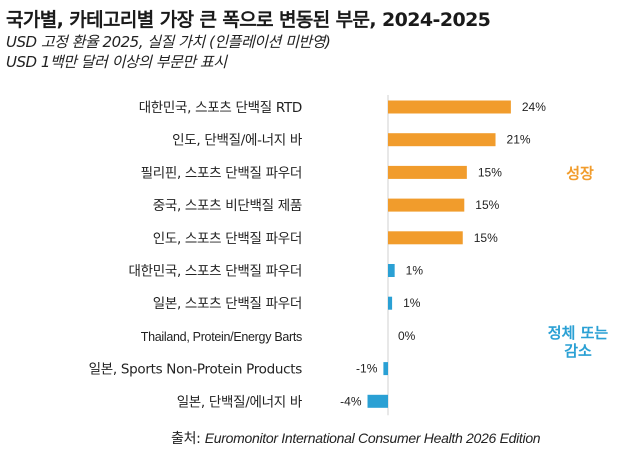  I want to click on category-label: 인도, 단백질/에-너지 바, so click(237, 141).